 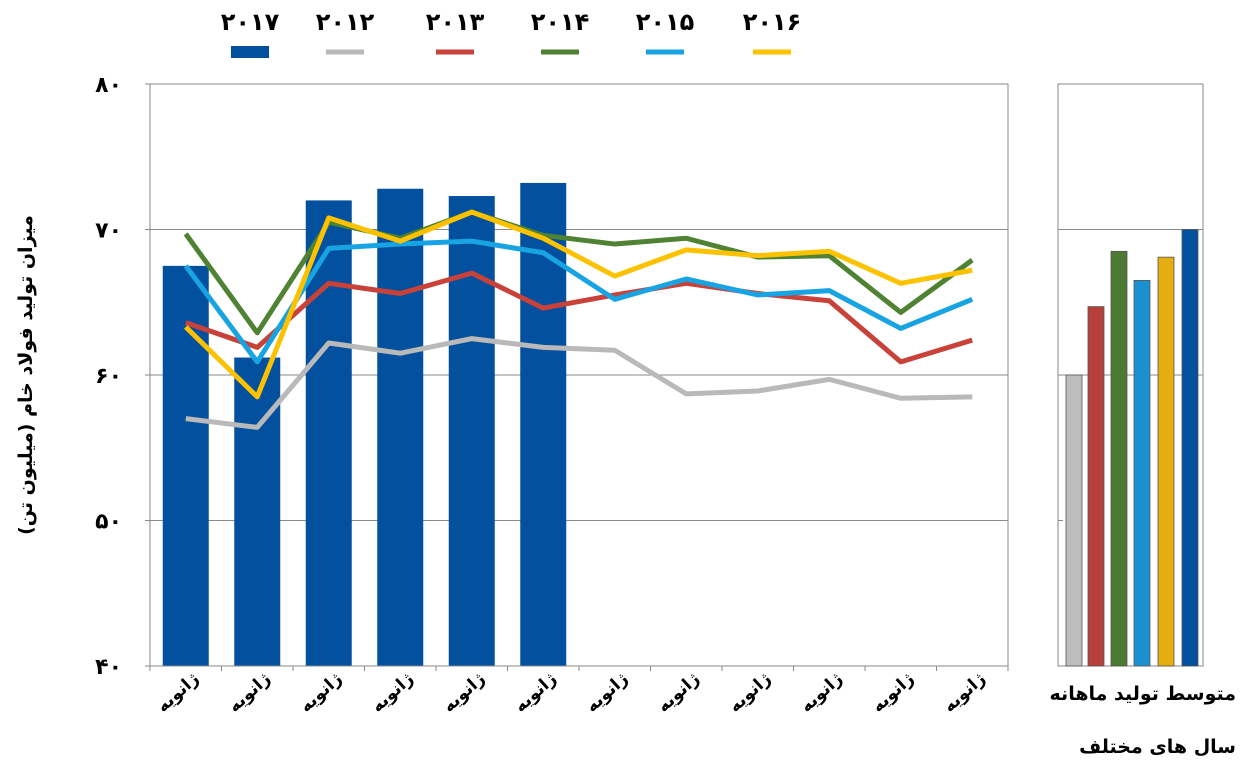 What do you see at coordinates (250, 52) in the screenshot?
I see `legend-swatch-bar` at bounding box center [250, 52].